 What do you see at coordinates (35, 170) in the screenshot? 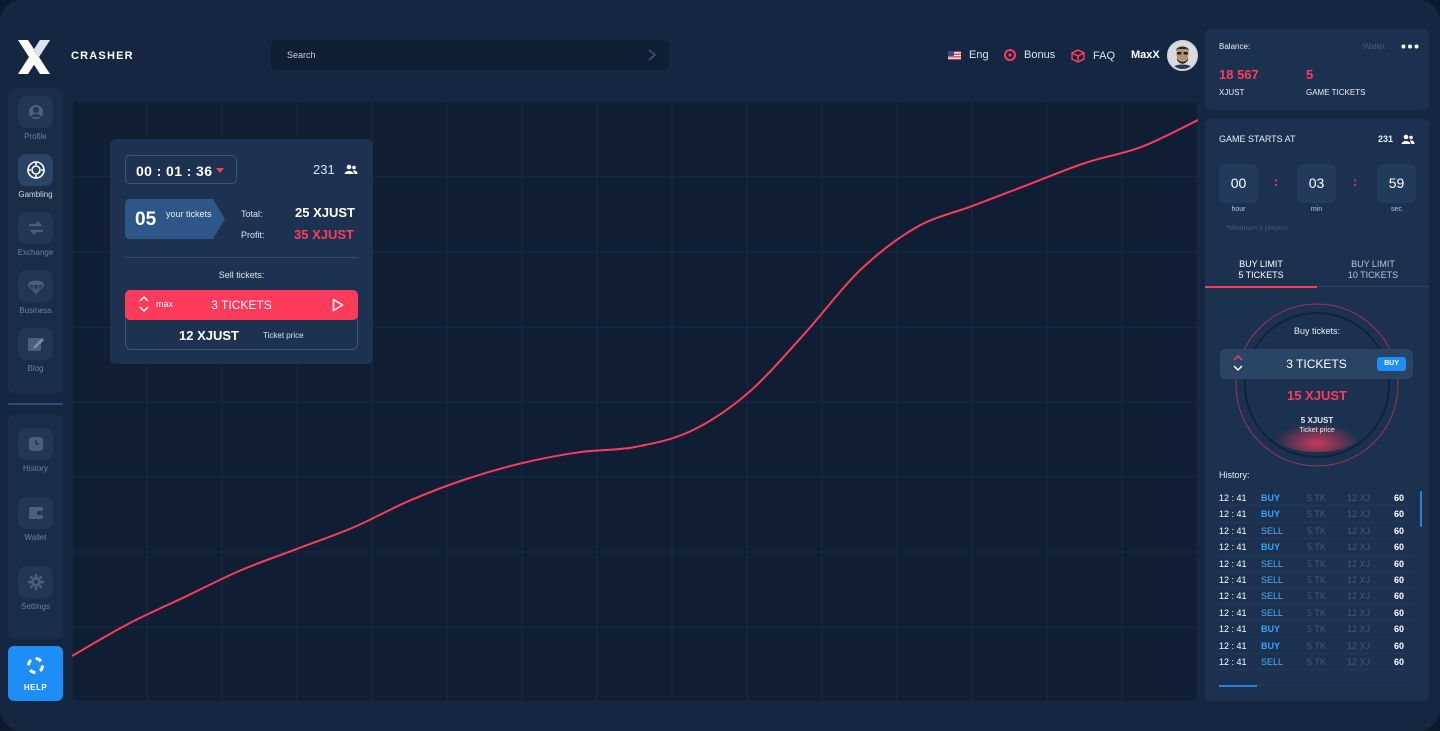
I see `poker-chip-icon` at bounding box center [35, 170].